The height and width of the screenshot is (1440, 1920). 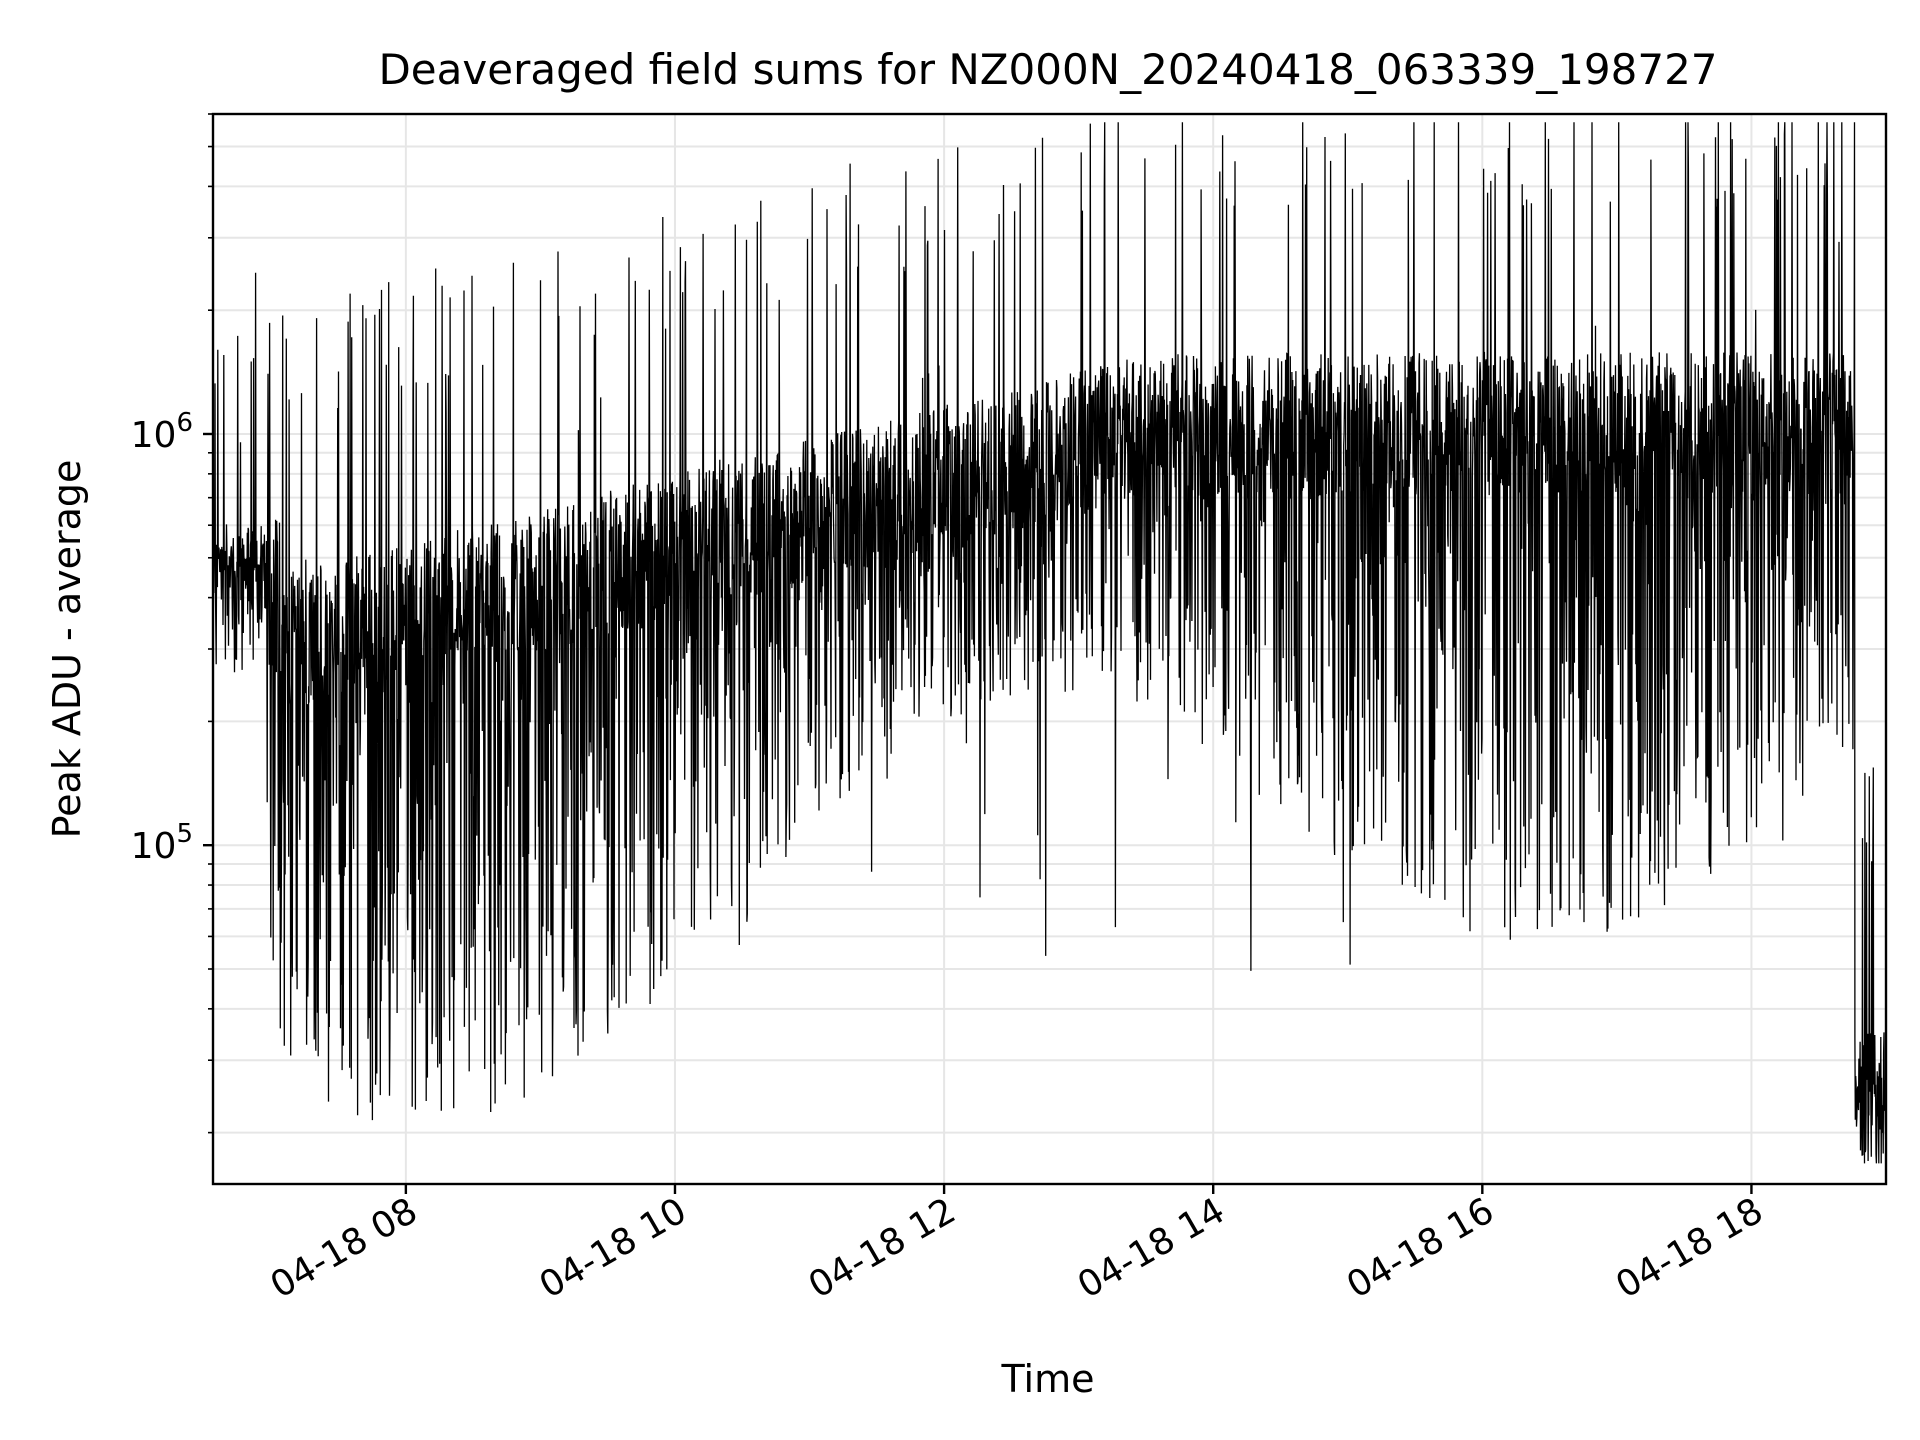 What do you see at coordinates (1689, 1248) in the screenshot?
I see `x-tick-label: 04-18 18` at bounding box center [1689, 1248].